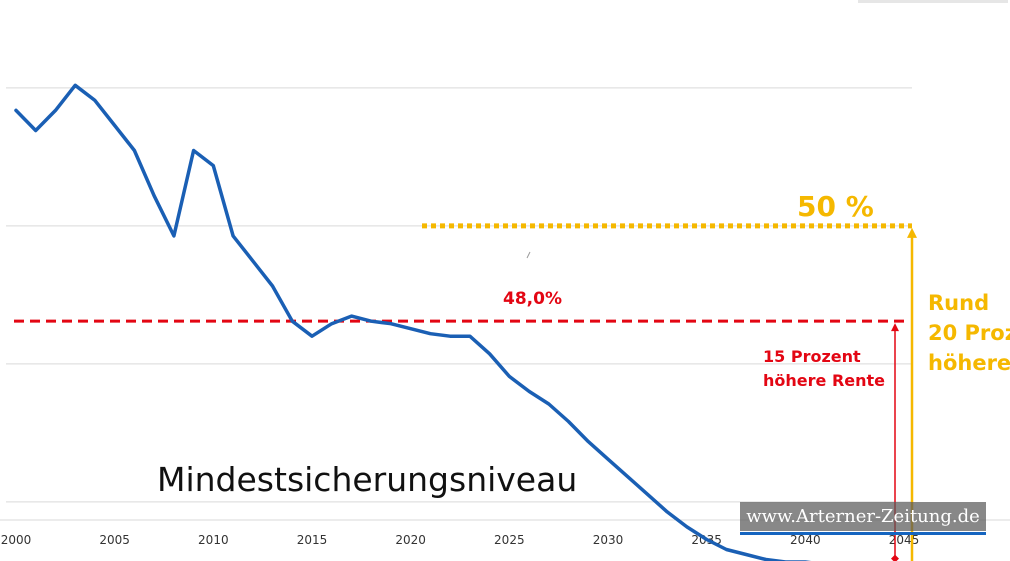 The height and width of the screenshot is (561, 1010). Describe the element at coordinates (410, 540) in the screenshot. I see `x-tick-label-2020: 2020` at that location.